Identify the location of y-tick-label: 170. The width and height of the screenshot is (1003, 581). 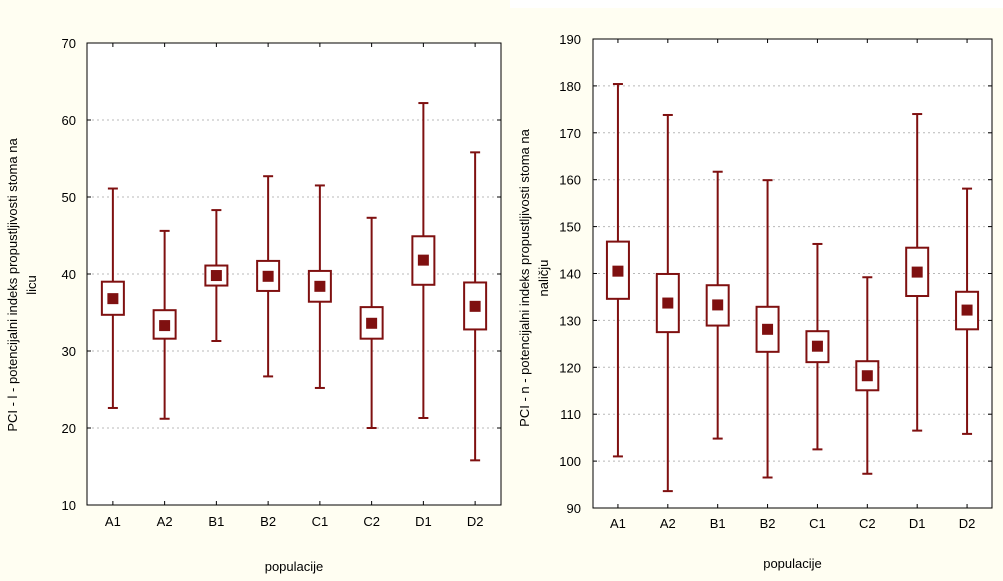
(570, 133).